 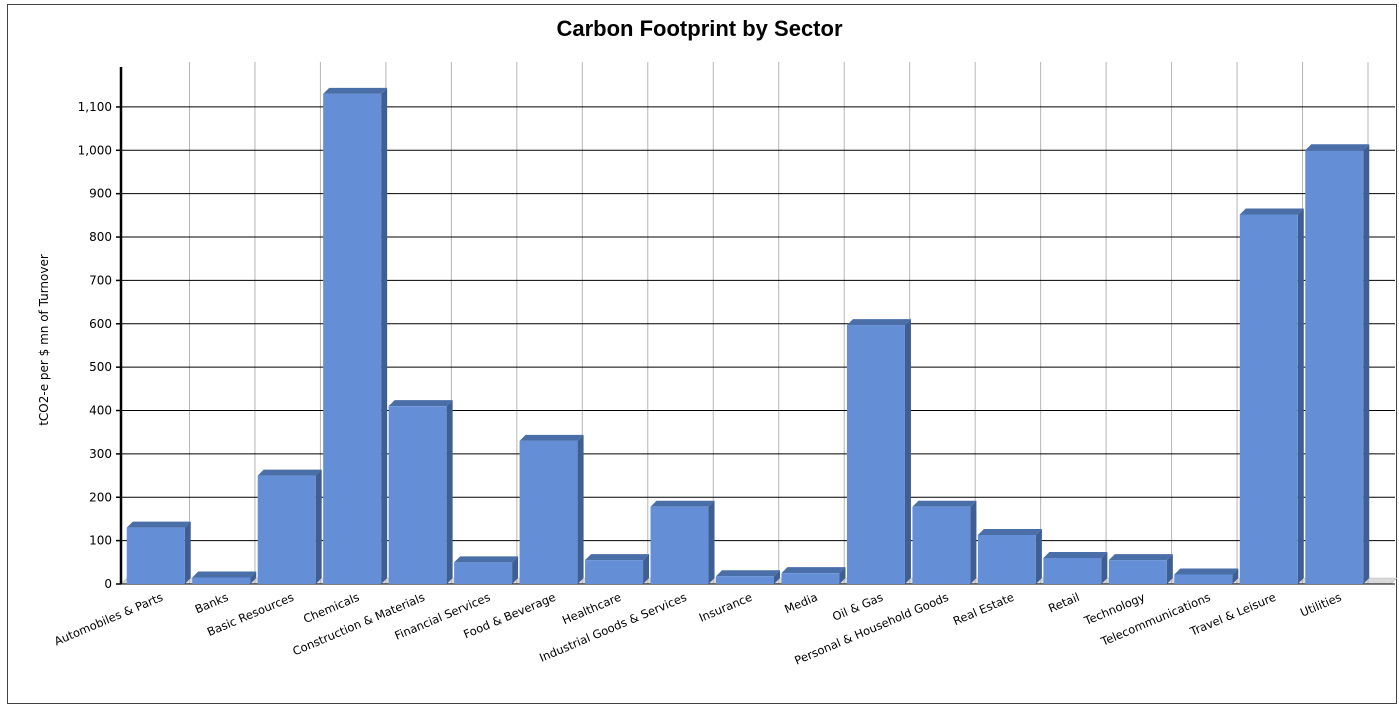 What do you see at coordinates (95, 107) in the screenshot?
I see `y-tick-label: 1,100` at bounding box center [95, 107].